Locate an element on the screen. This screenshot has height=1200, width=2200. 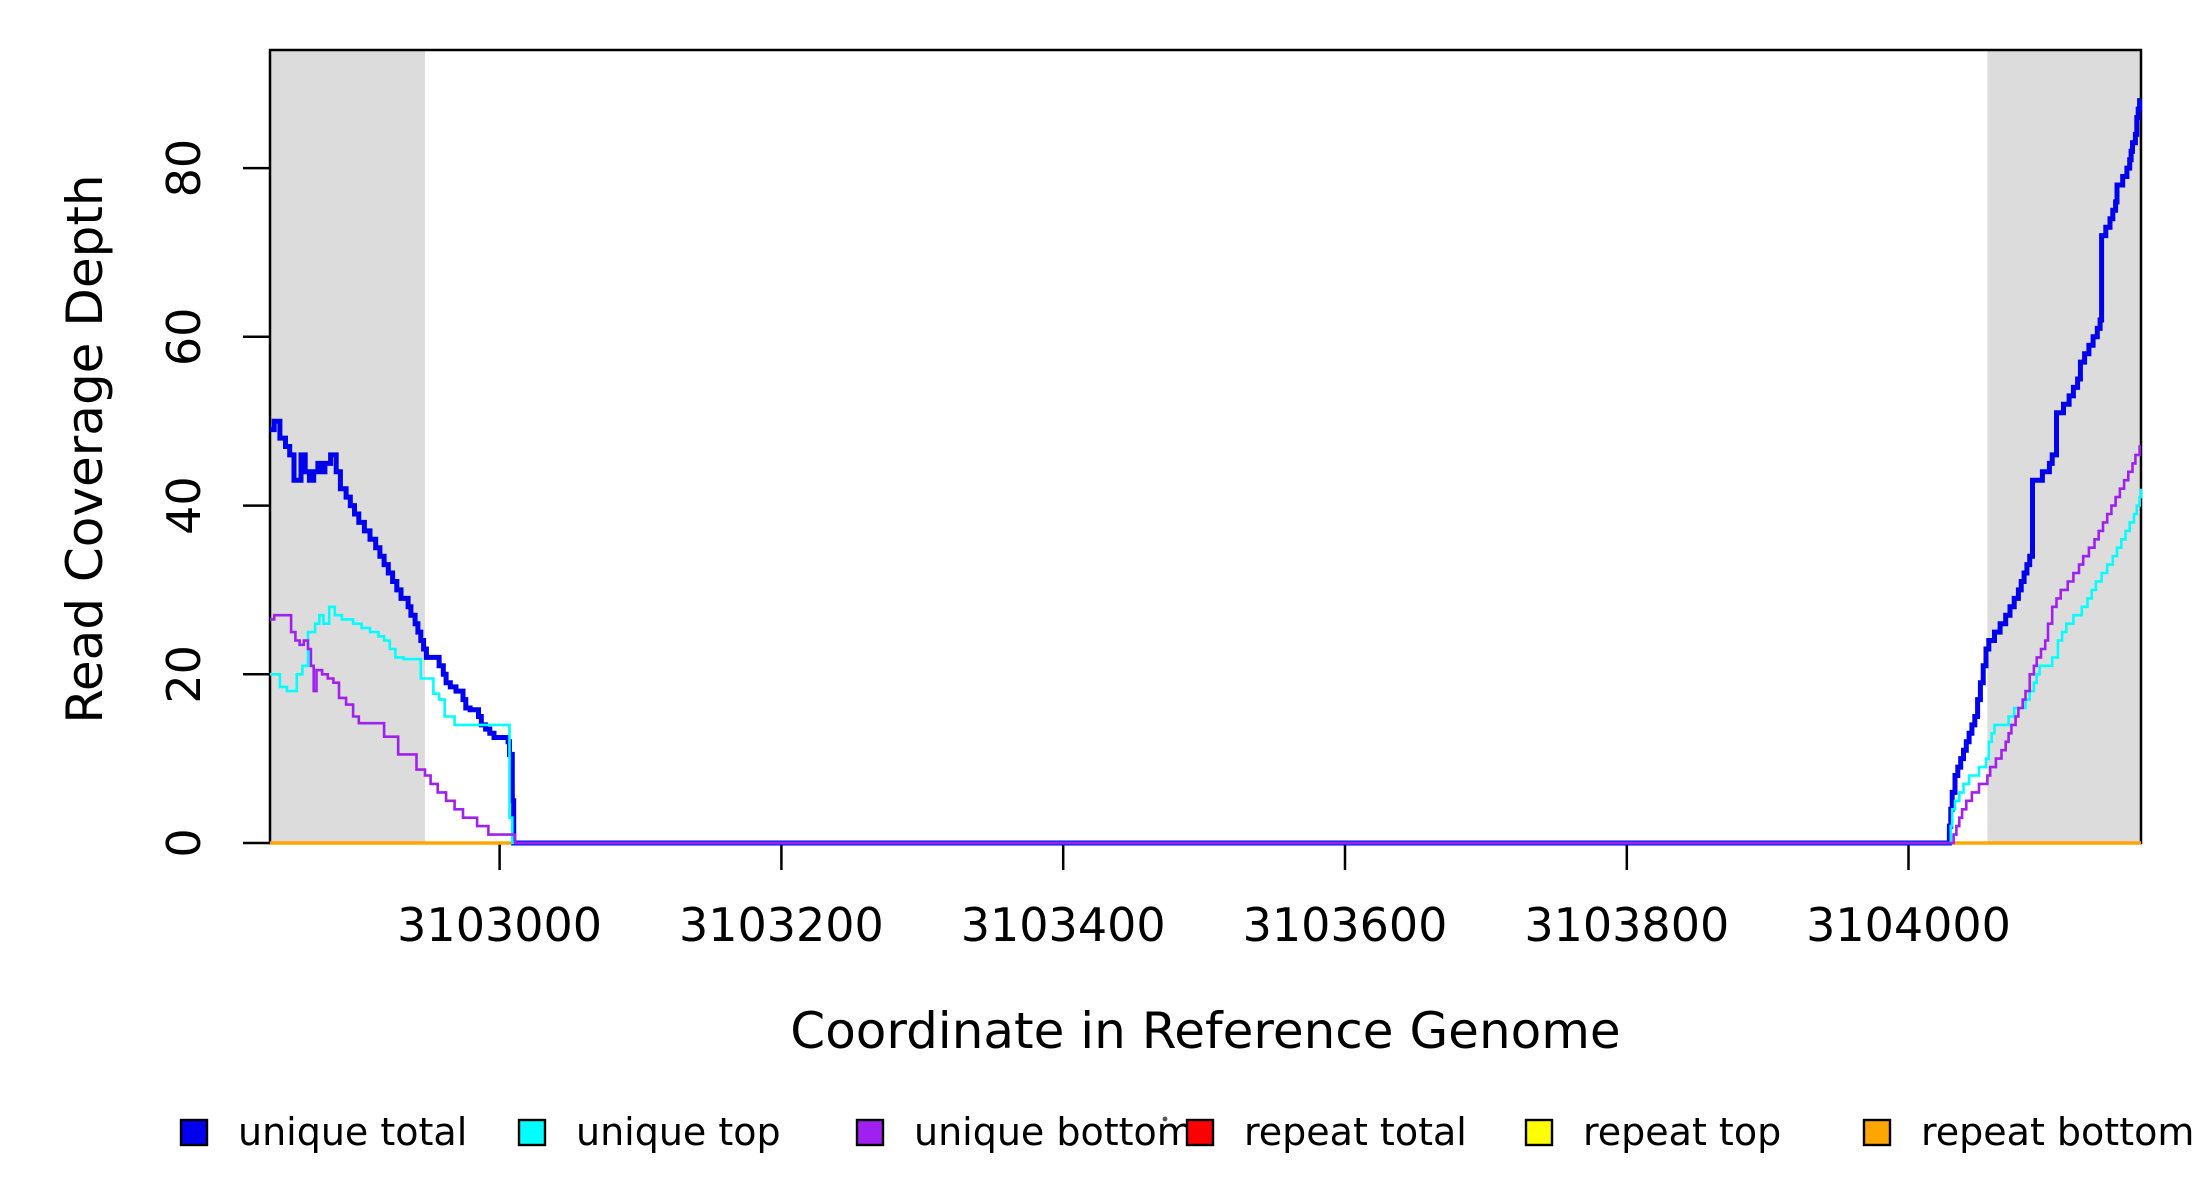
stray-dot is located at coordinates (1165, 1119).